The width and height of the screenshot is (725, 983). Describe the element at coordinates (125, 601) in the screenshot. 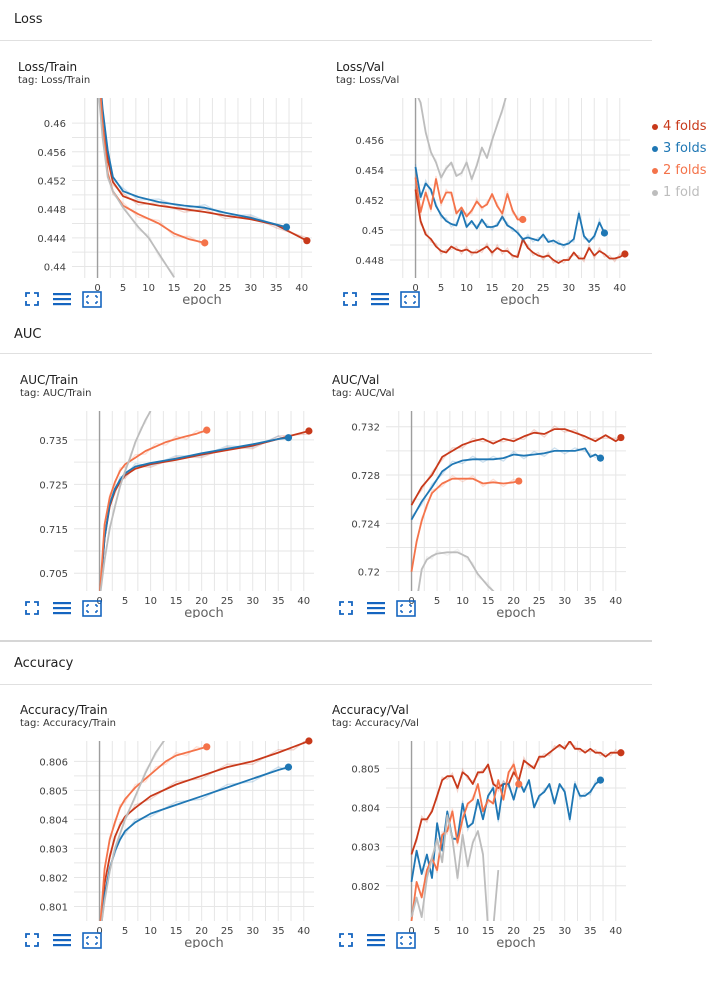

I see `x-tick-label: 5` at that location.